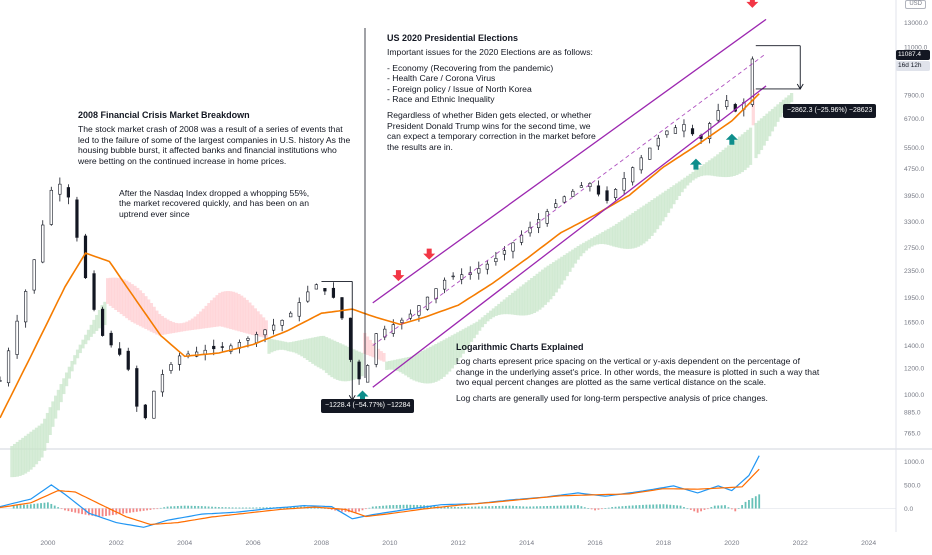 The image size is (932, 555). I want to click on price-tick-label: 765.0, so click(912, 434).